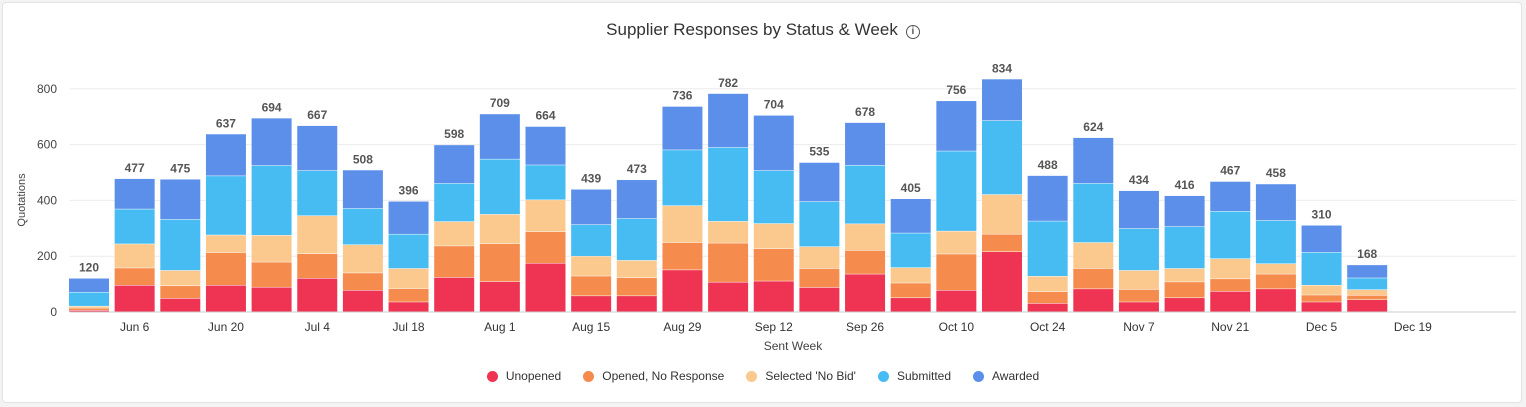 The height and width of the screenshot is (407, 1526). I want to click on bar-total-label: 736, so click(682, 96).